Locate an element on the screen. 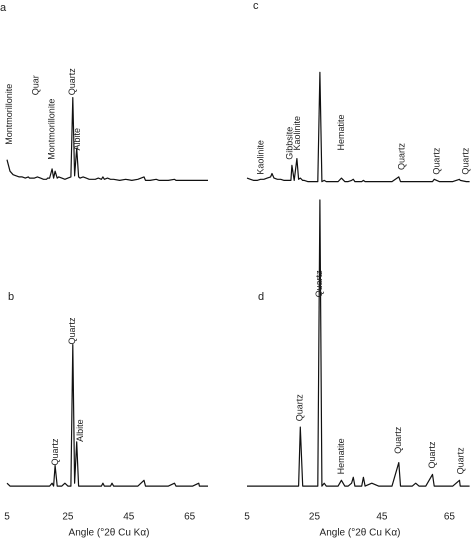 The width and height of the screenshot is (474, 539). peak-label: Quar is located at coordinates (35, 85).